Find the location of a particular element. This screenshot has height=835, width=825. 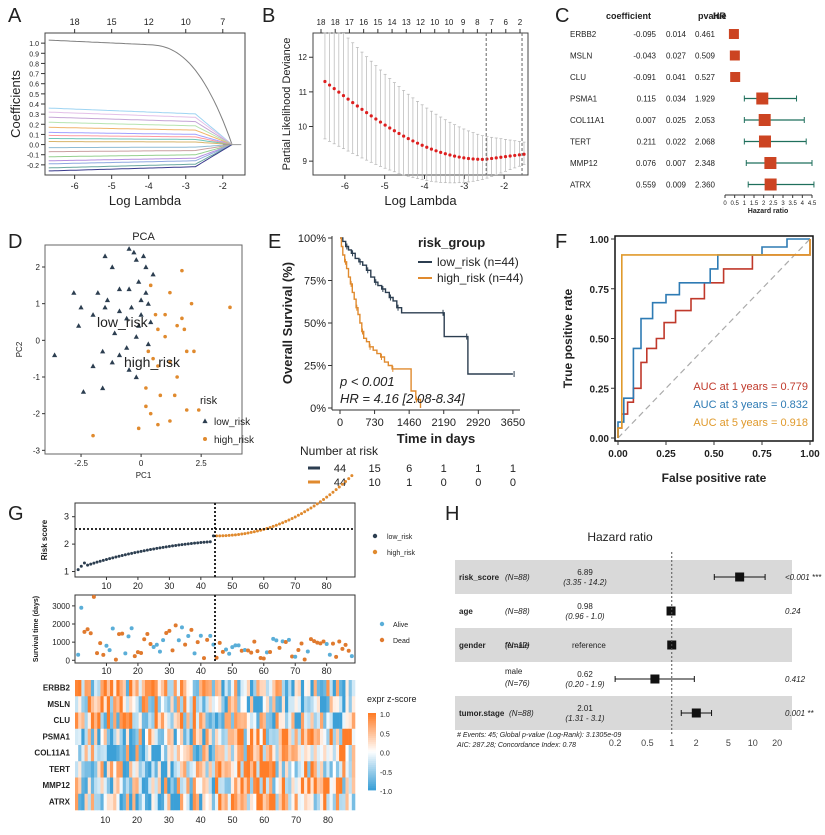

panel-c-xlabel: Hazard ratio is located at coordinates (768, 211).